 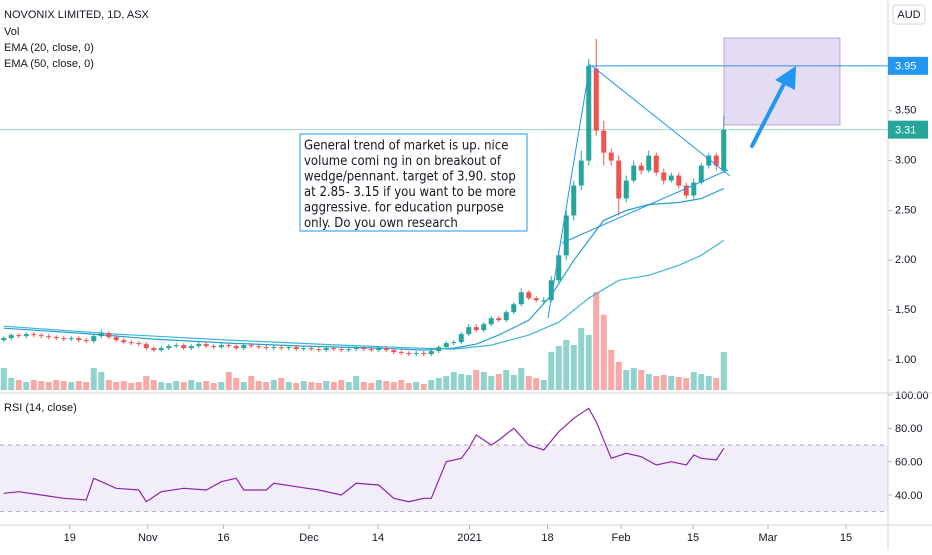 What do you see at coordinates (309, 538) in the screenshot?
I see `time-tick-label: Dec` at bounding box center [309, 538].